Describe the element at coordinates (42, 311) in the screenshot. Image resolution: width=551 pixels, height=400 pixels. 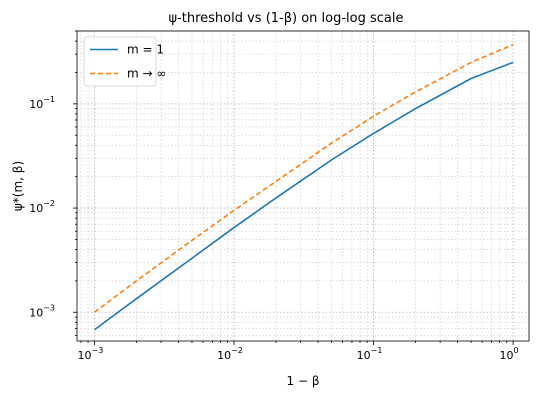
I see `y-tick-label: 10⁻³` at that location.